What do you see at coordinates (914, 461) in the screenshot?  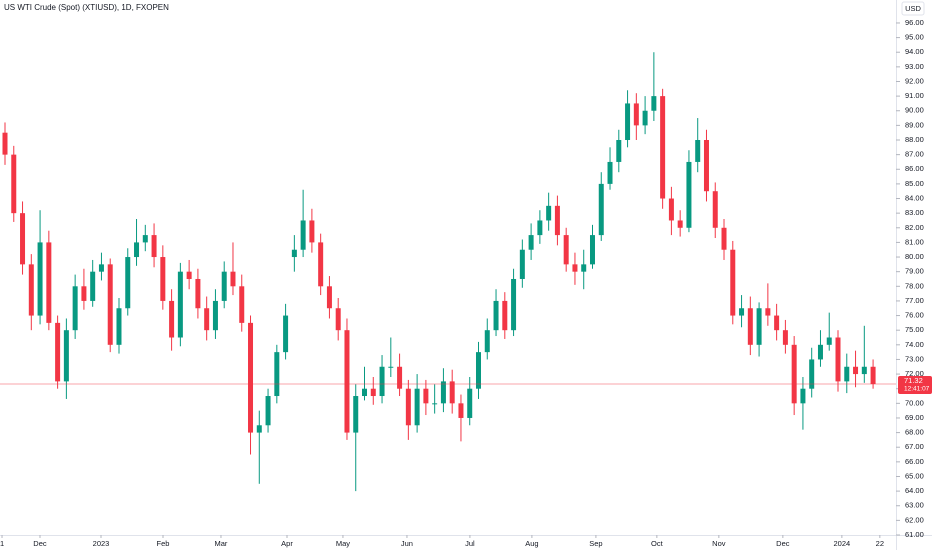 I see `y-tick-label: 66.00` at bounding box center [914, 461].